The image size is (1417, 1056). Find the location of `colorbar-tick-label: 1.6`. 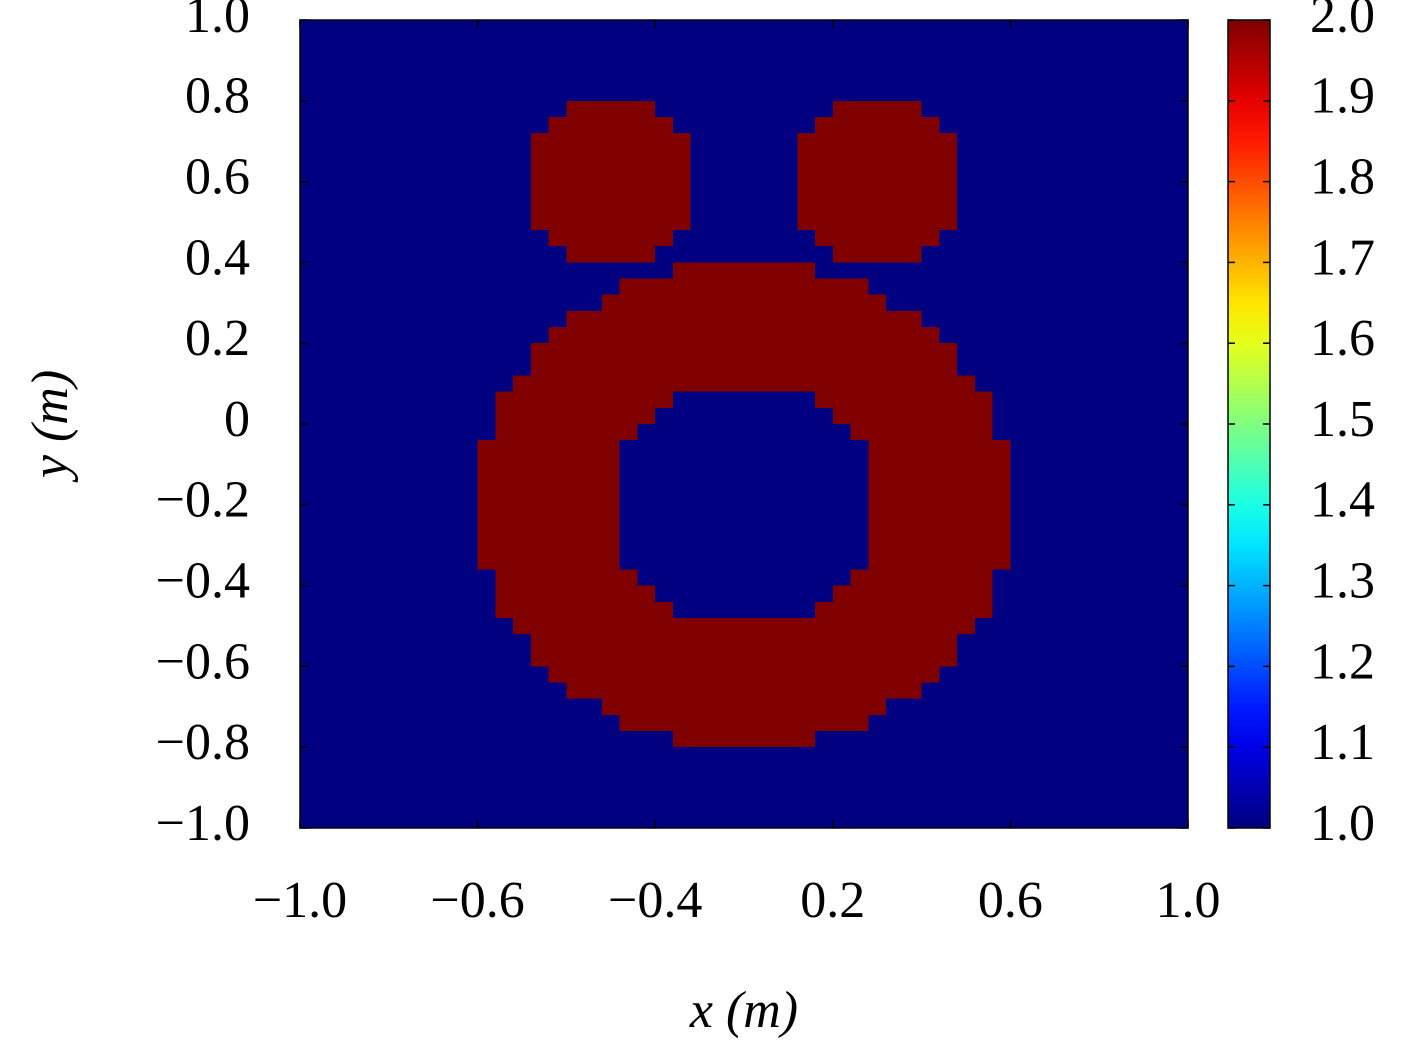

colorbar-tick-label: 1.6 is located at coordinates (1342, 338).